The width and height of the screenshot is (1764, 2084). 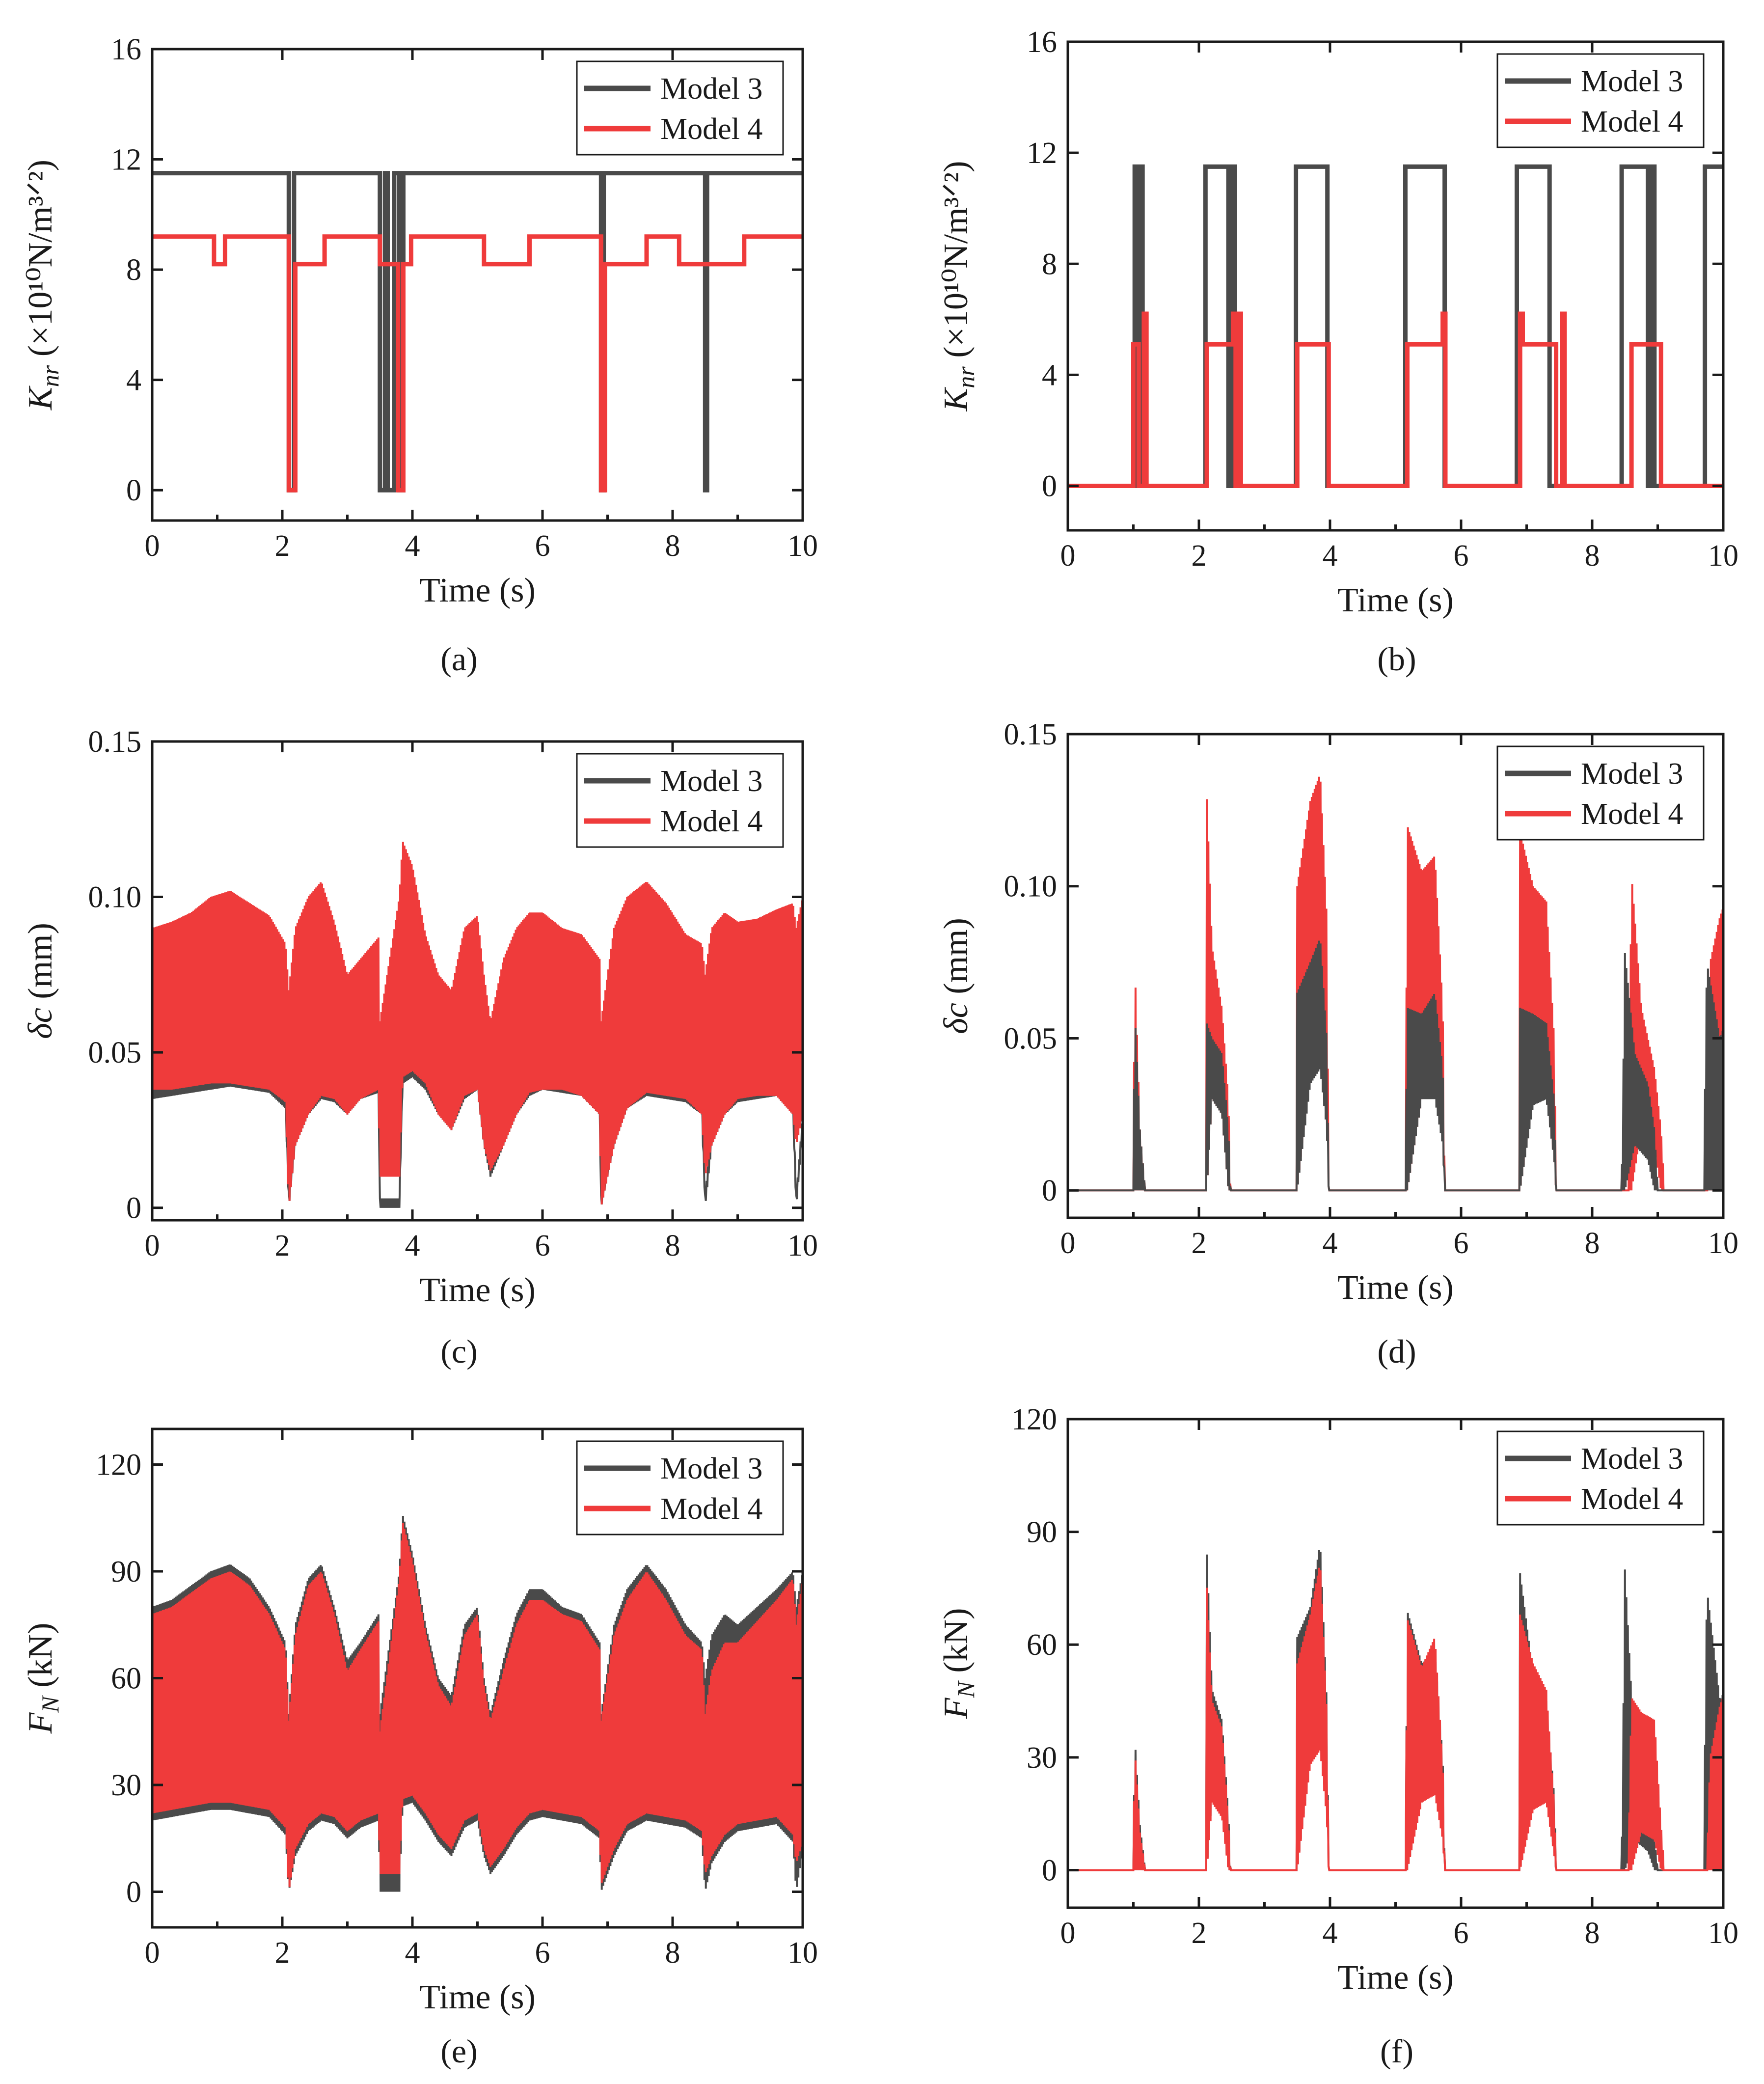 I want to click on panel-caption: (b), so click(x=1396, y=659).